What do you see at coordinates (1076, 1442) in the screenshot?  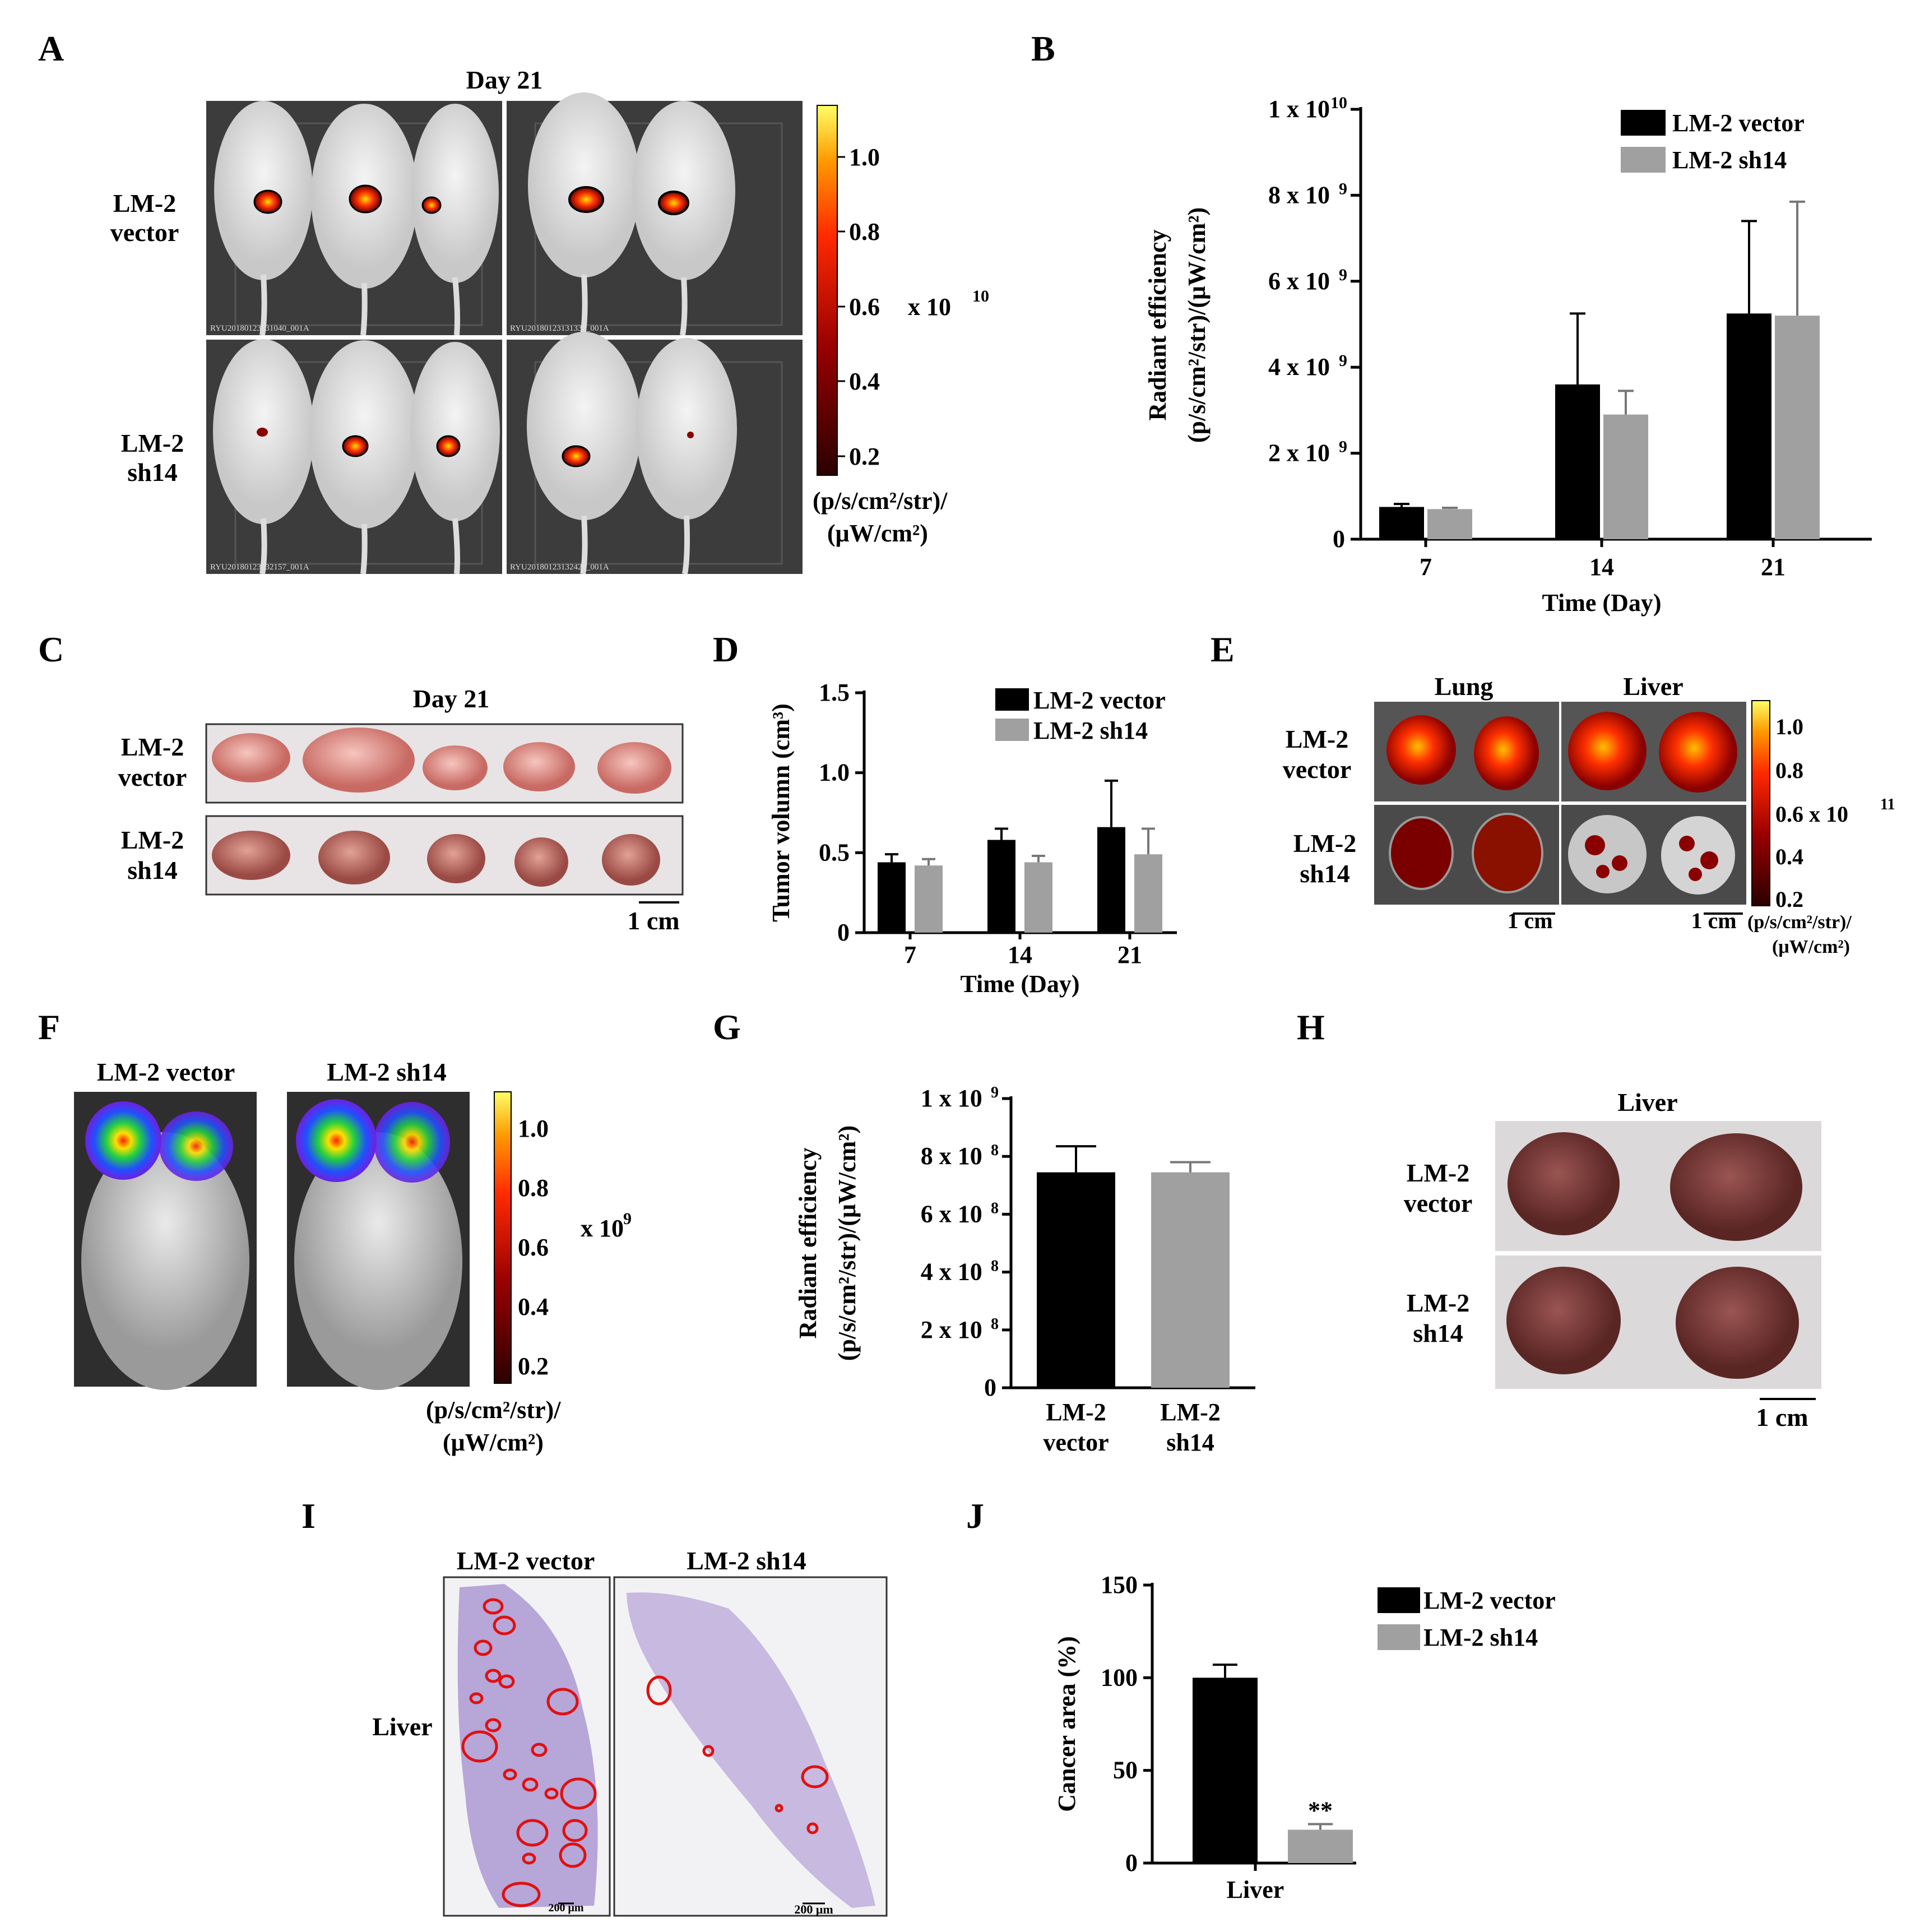 I see `x-tick-label-line2: vector` at bounding box center [1076, 1442].